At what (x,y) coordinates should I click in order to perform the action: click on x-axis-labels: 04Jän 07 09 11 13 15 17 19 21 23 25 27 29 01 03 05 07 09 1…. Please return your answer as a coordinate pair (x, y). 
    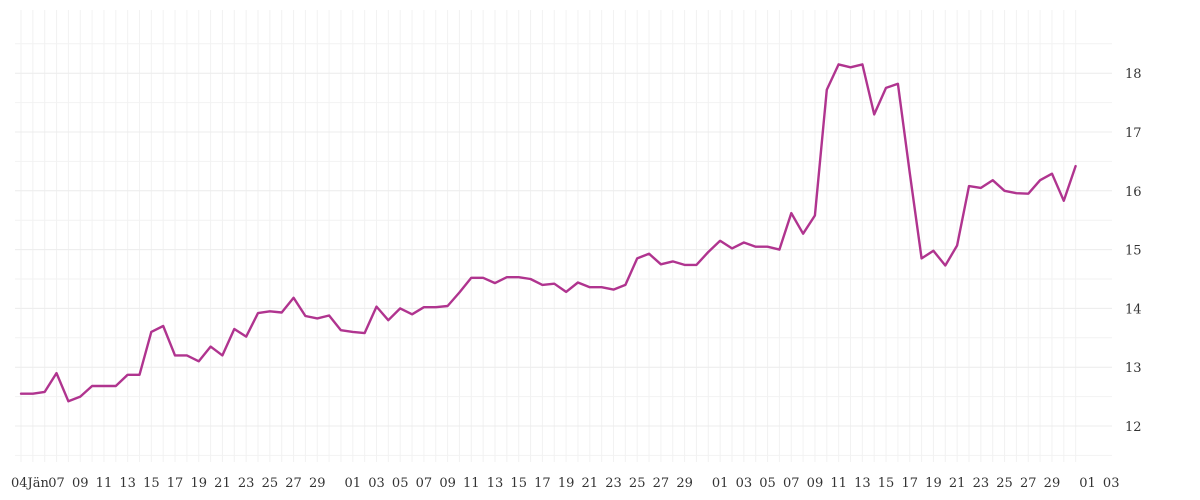
    Looking at the image, I should click on (565, 483).